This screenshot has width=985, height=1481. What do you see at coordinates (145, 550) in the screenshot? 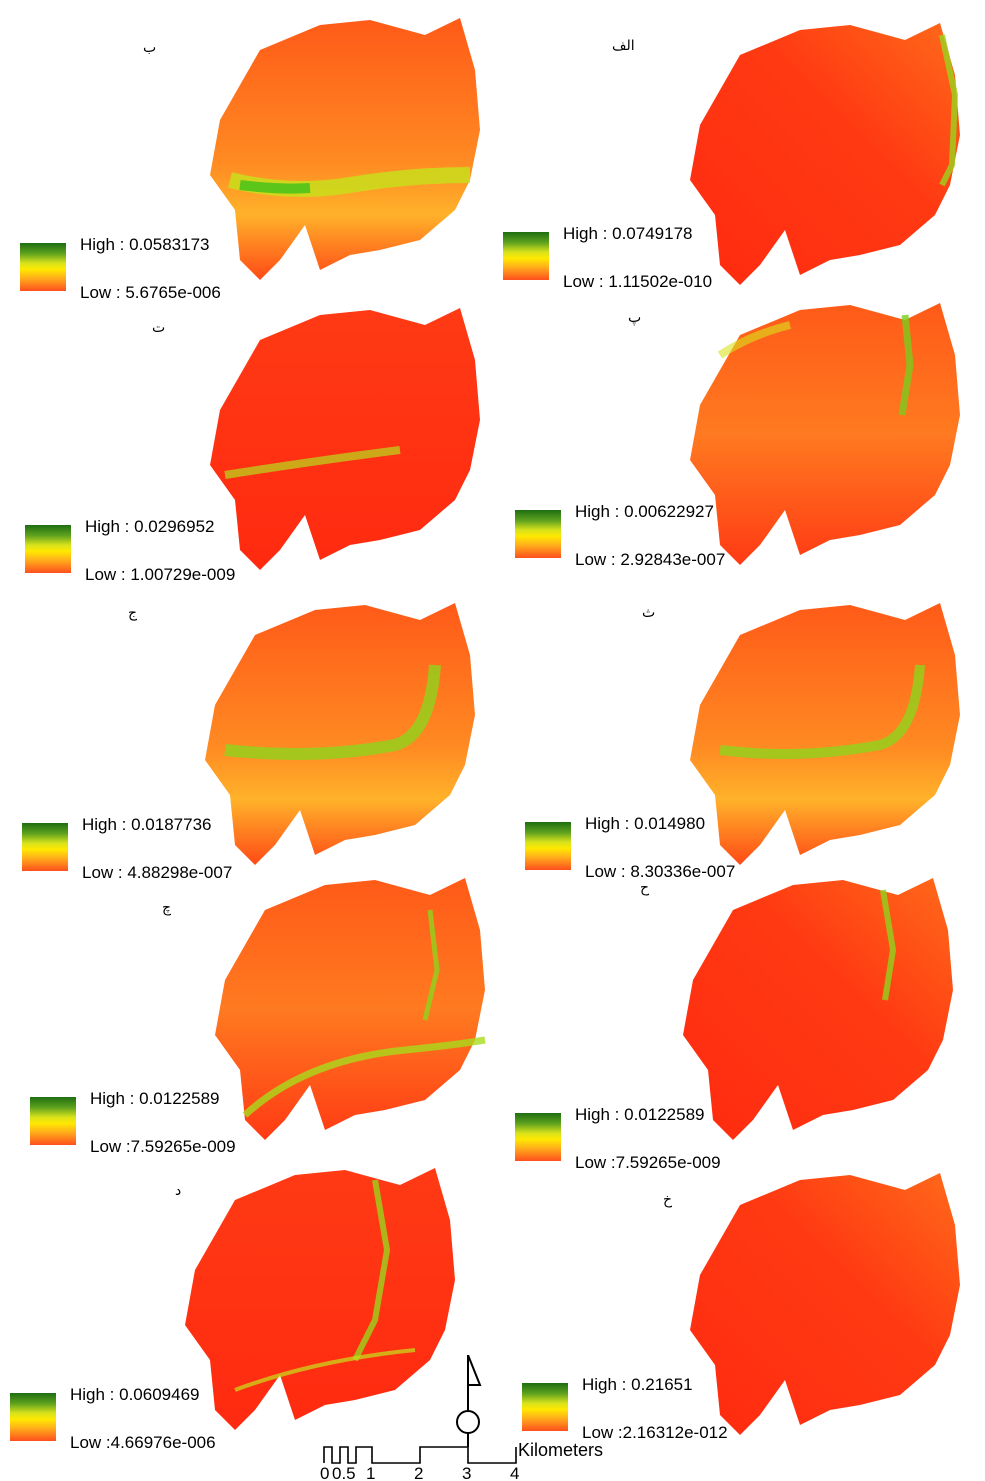
I see `legend-te: High : 0.0296952 Low : 1.00729e-009` at bounding box center [145, 550].